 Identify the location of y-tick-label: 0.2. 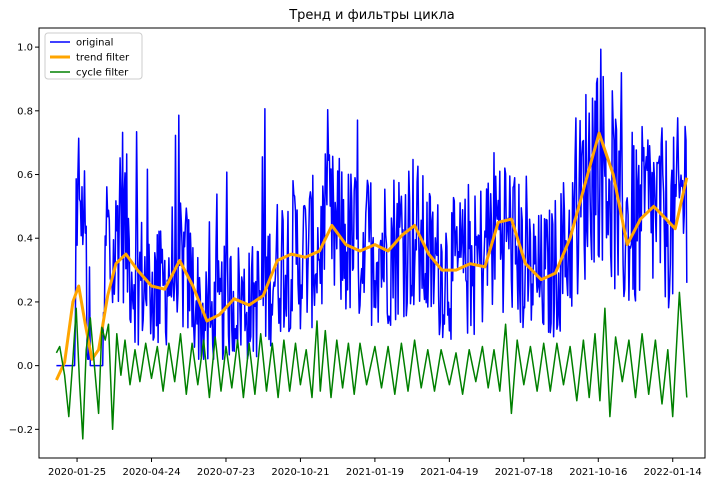
(25, 302).